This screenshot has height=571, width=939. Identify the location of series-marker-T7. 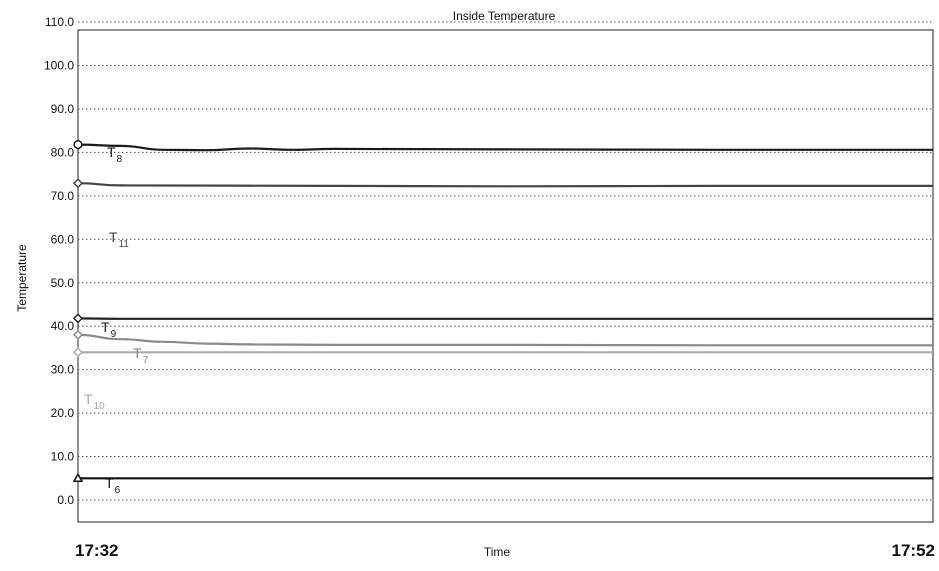
(78, 334).